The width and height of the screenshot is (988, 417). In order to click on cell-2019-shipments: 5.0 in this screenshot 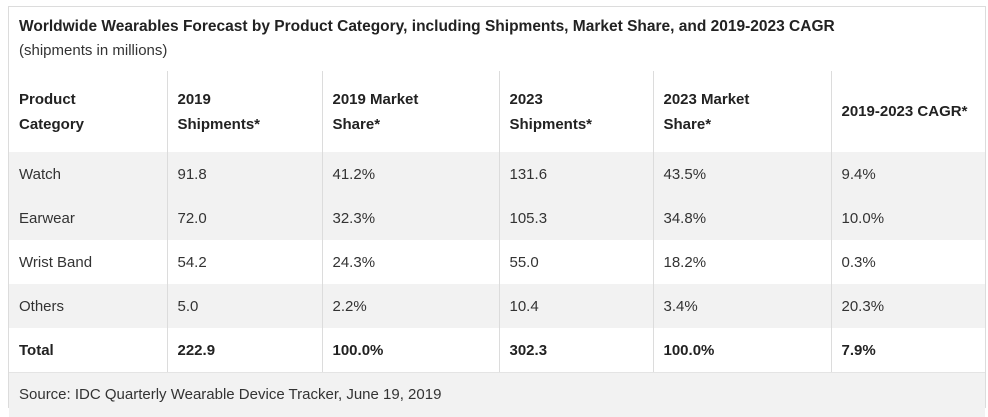, I will do `click(244, 306)`.